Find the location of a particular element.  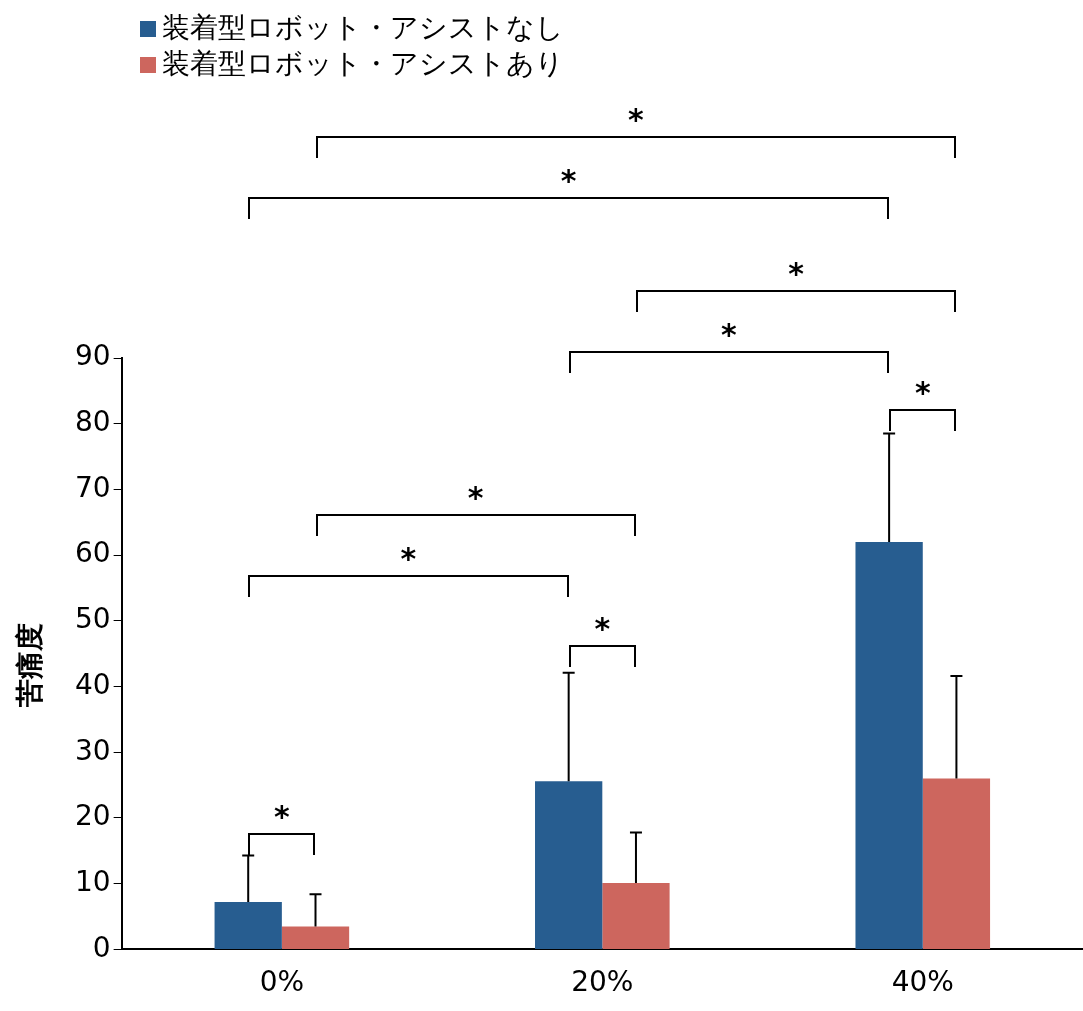

y-tick-label: 20 is located at coordinates (92, 816).